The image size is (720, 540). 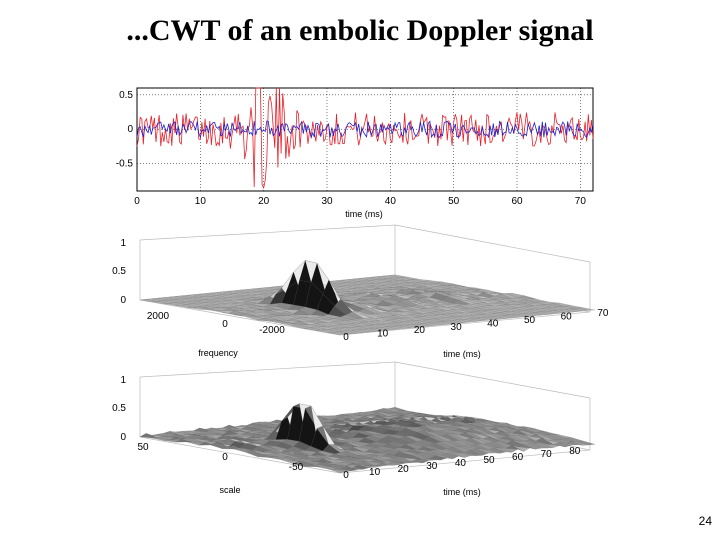 What do you see at coordinates (365, 129) in the screenshot?
I see `signal-series-blue` at bounding box center [365, 129].